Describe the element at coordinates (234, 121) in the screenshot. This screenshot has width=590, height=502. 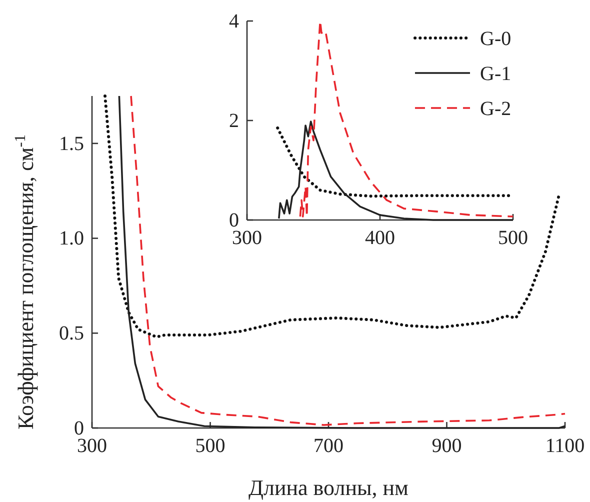
I see `y-tick-label: 2` at that location.